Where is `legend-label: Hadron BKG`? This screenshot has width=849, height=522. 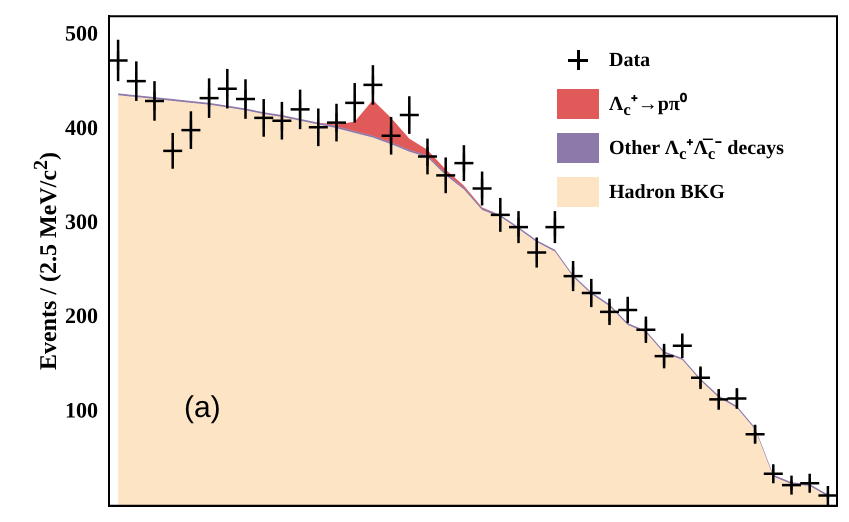
legend-label: Hadron BKG is located at coordinates (667, 192).